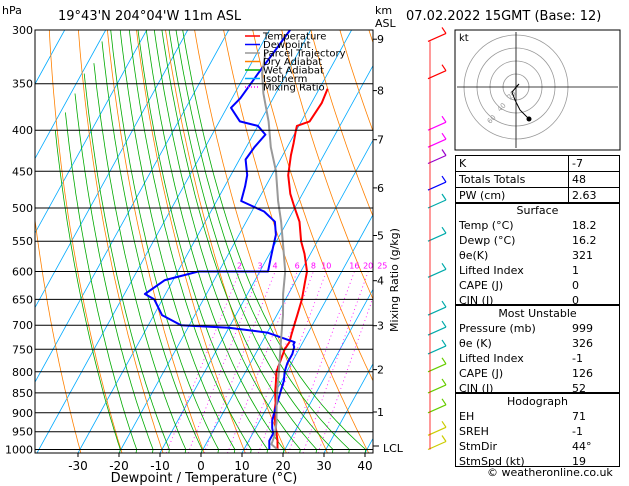  I want to click on pressure-tick-label: 550, so click(22, 241).